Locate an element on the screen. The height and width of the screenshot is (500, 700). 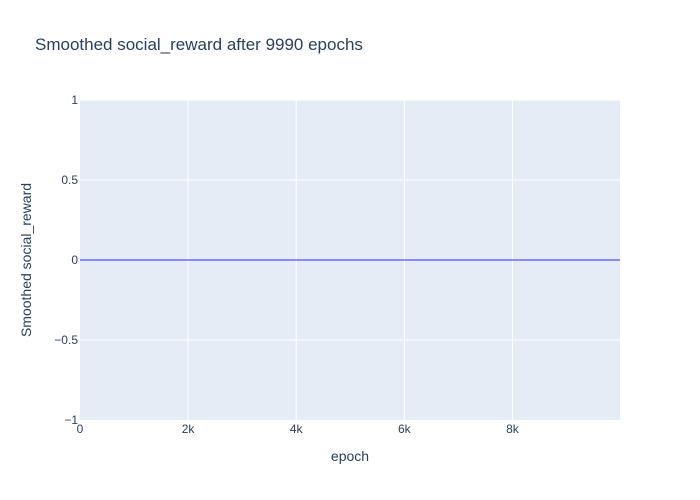
chart-title: Smoothed social_reward after 9990 epochs is located at coordinates (199, 44).